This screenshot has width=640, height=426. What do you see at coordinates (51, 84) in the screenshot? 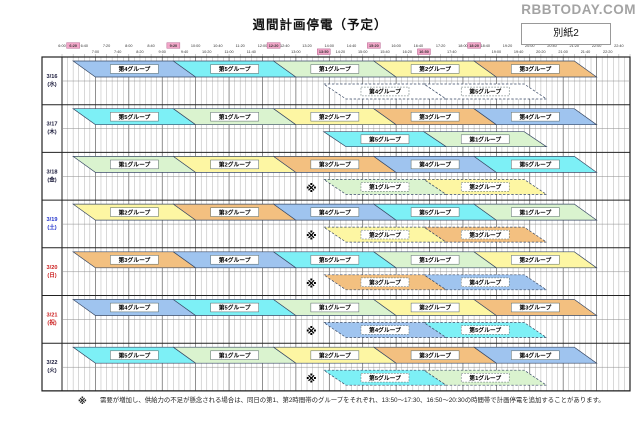
I see `weekday-label: (水)` at bounding box center [51, 84].